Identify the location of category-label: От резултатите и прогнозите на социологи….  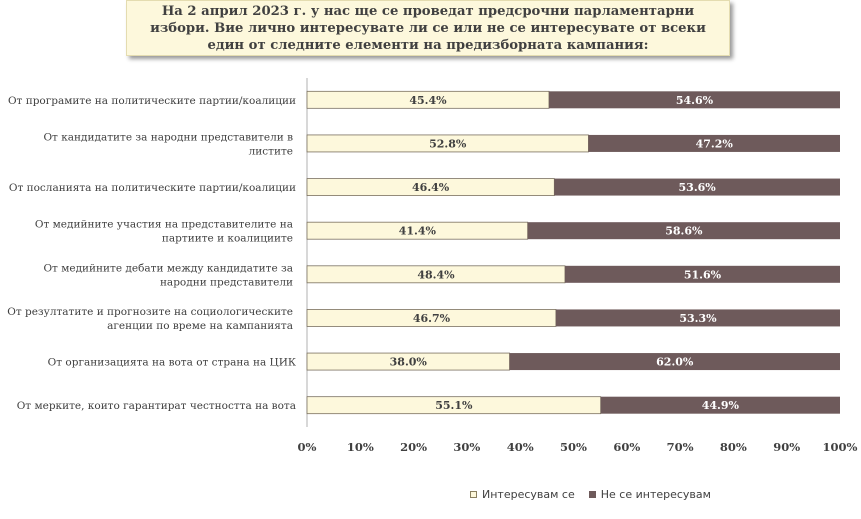
(150, 319).